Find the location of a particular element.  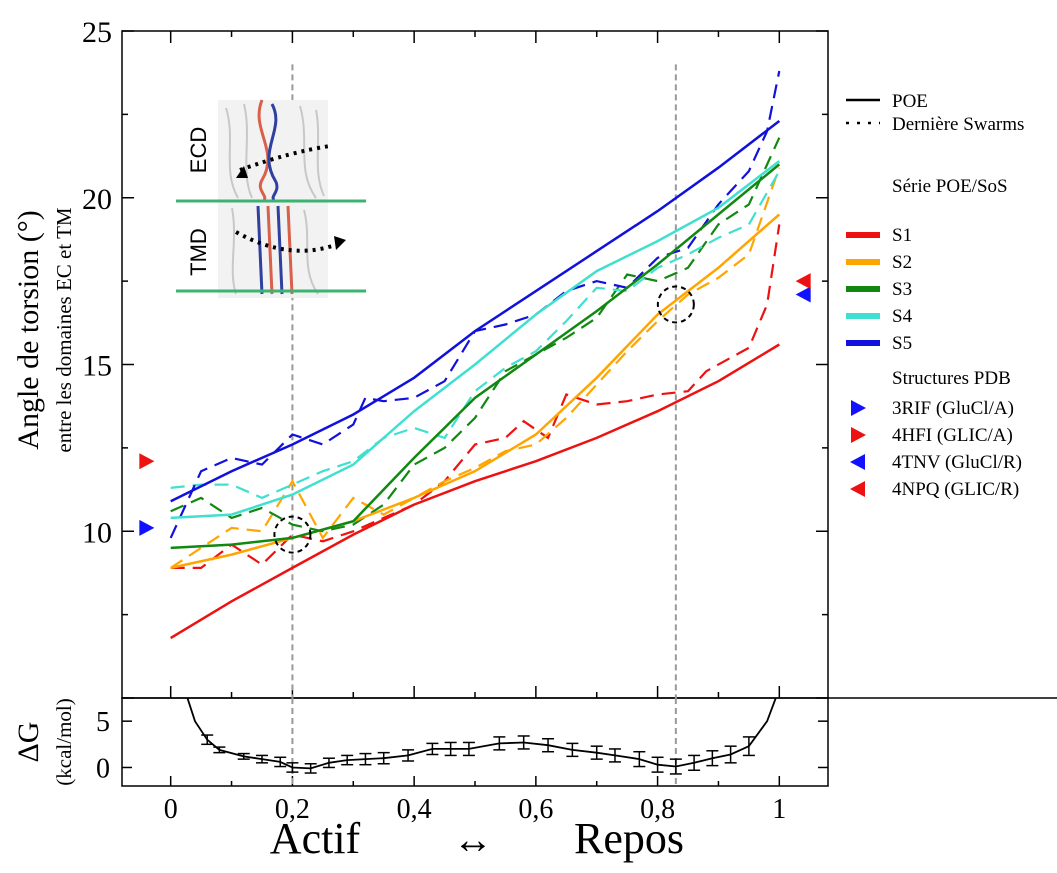

bottom-curve-group is located at coordinates (481, 736).